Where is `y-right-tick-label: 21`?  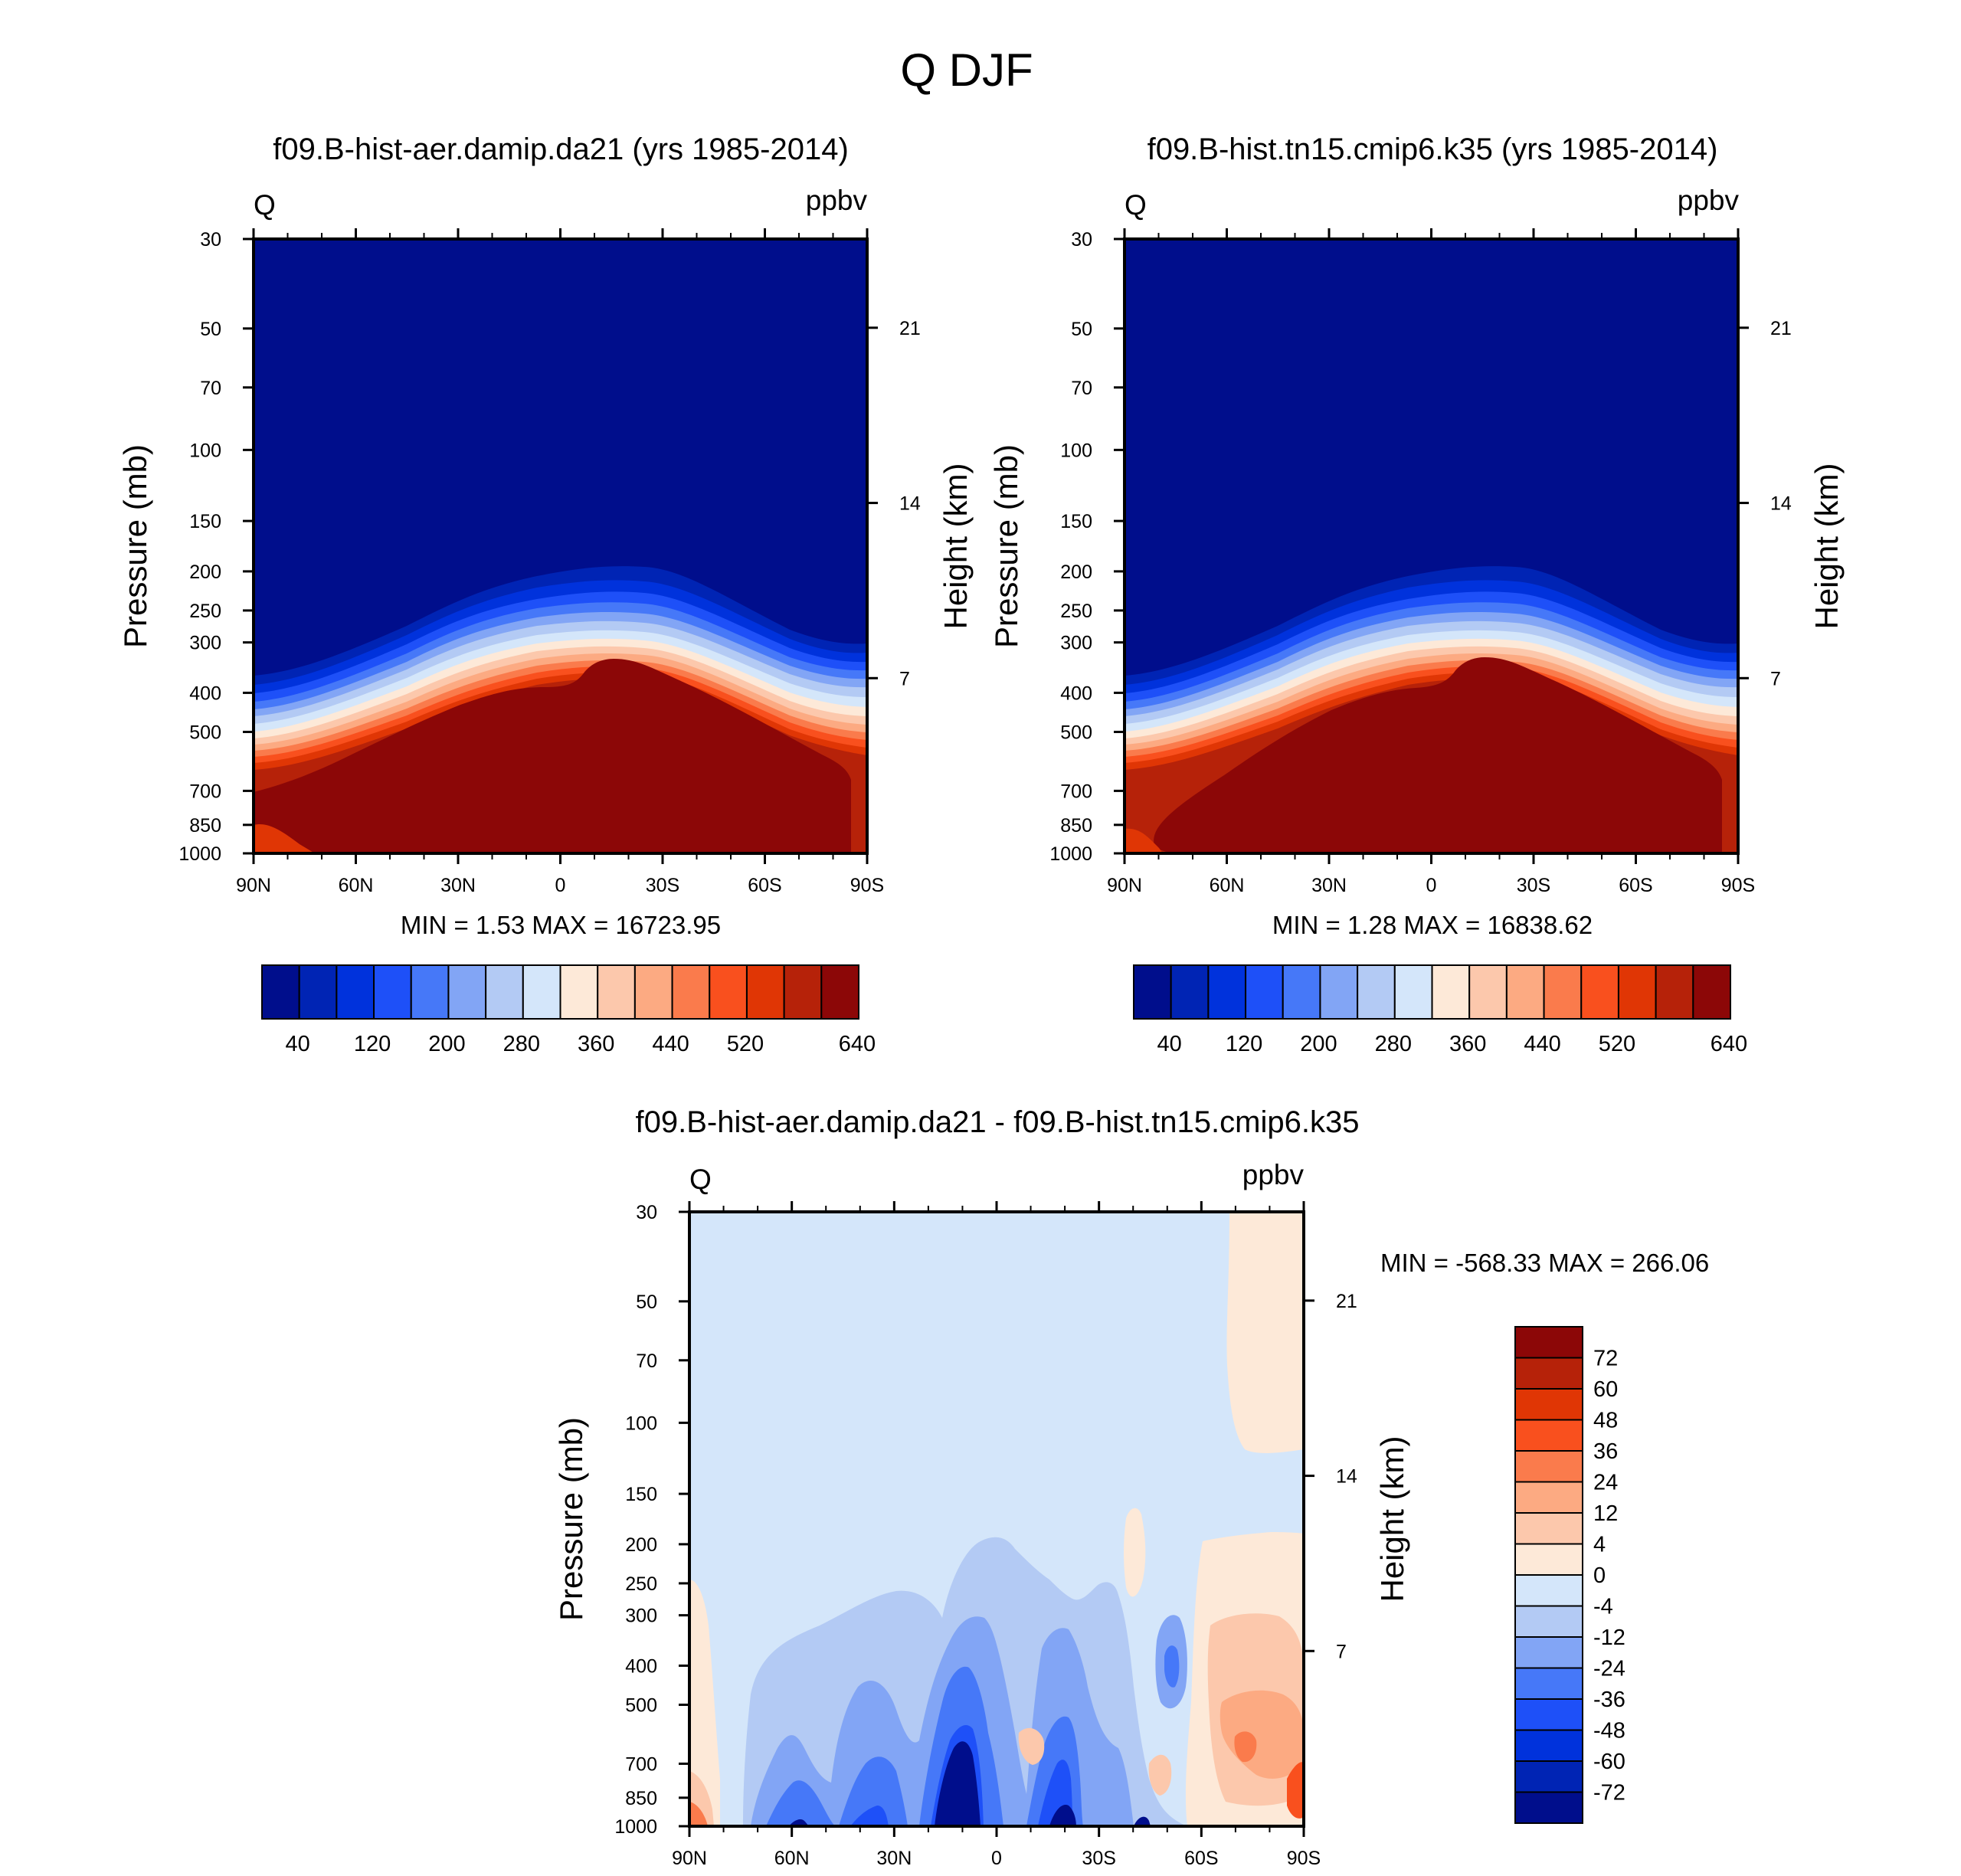 y-right-tick-label: 21 is located at coordinates (1781, 328).